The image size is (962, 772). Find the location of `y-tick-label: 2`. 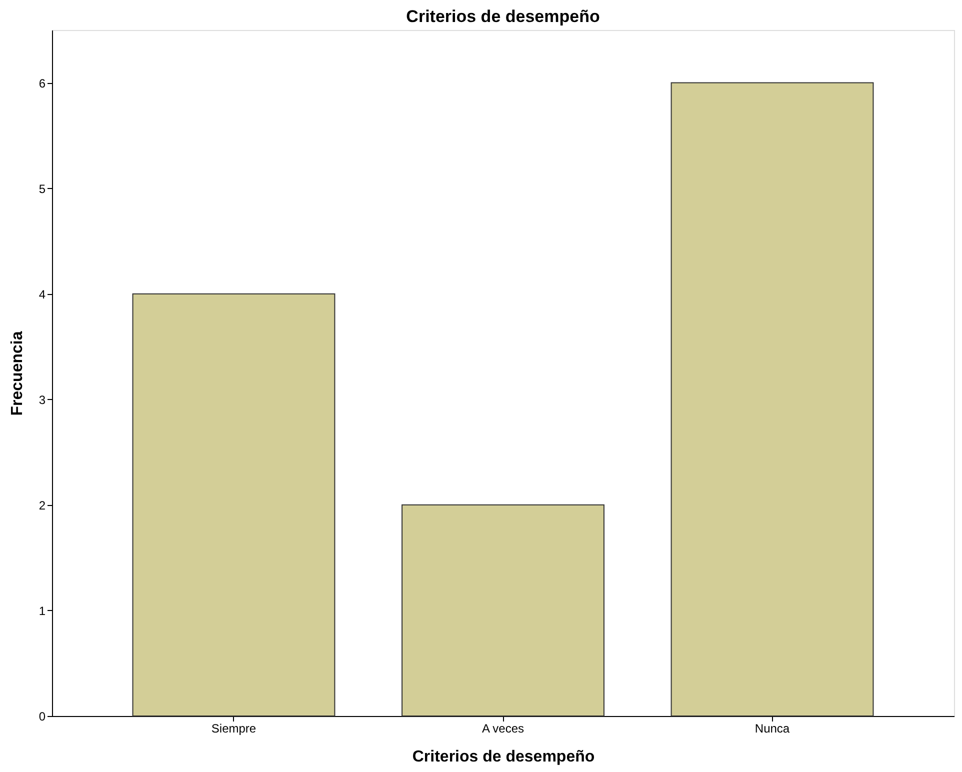

y-tick-label: 2 is located at coordinates (42, 505).